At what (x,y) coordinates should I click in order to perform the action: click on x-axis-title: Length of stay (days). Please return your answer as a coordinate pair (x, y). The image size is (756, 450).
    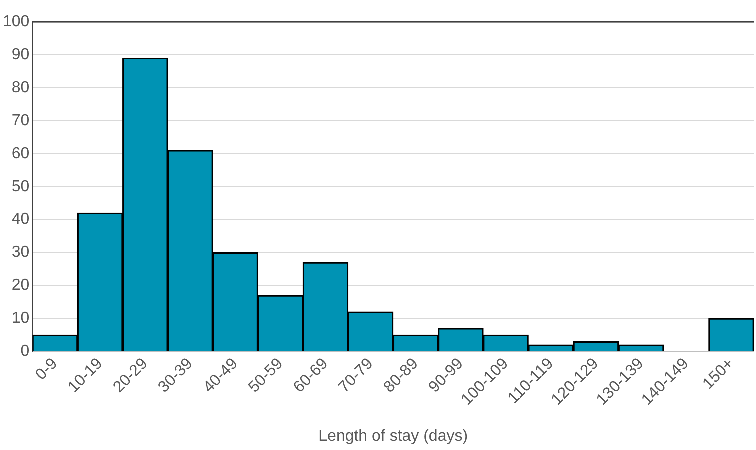
    Looking at the image, I should click on (393, 436).